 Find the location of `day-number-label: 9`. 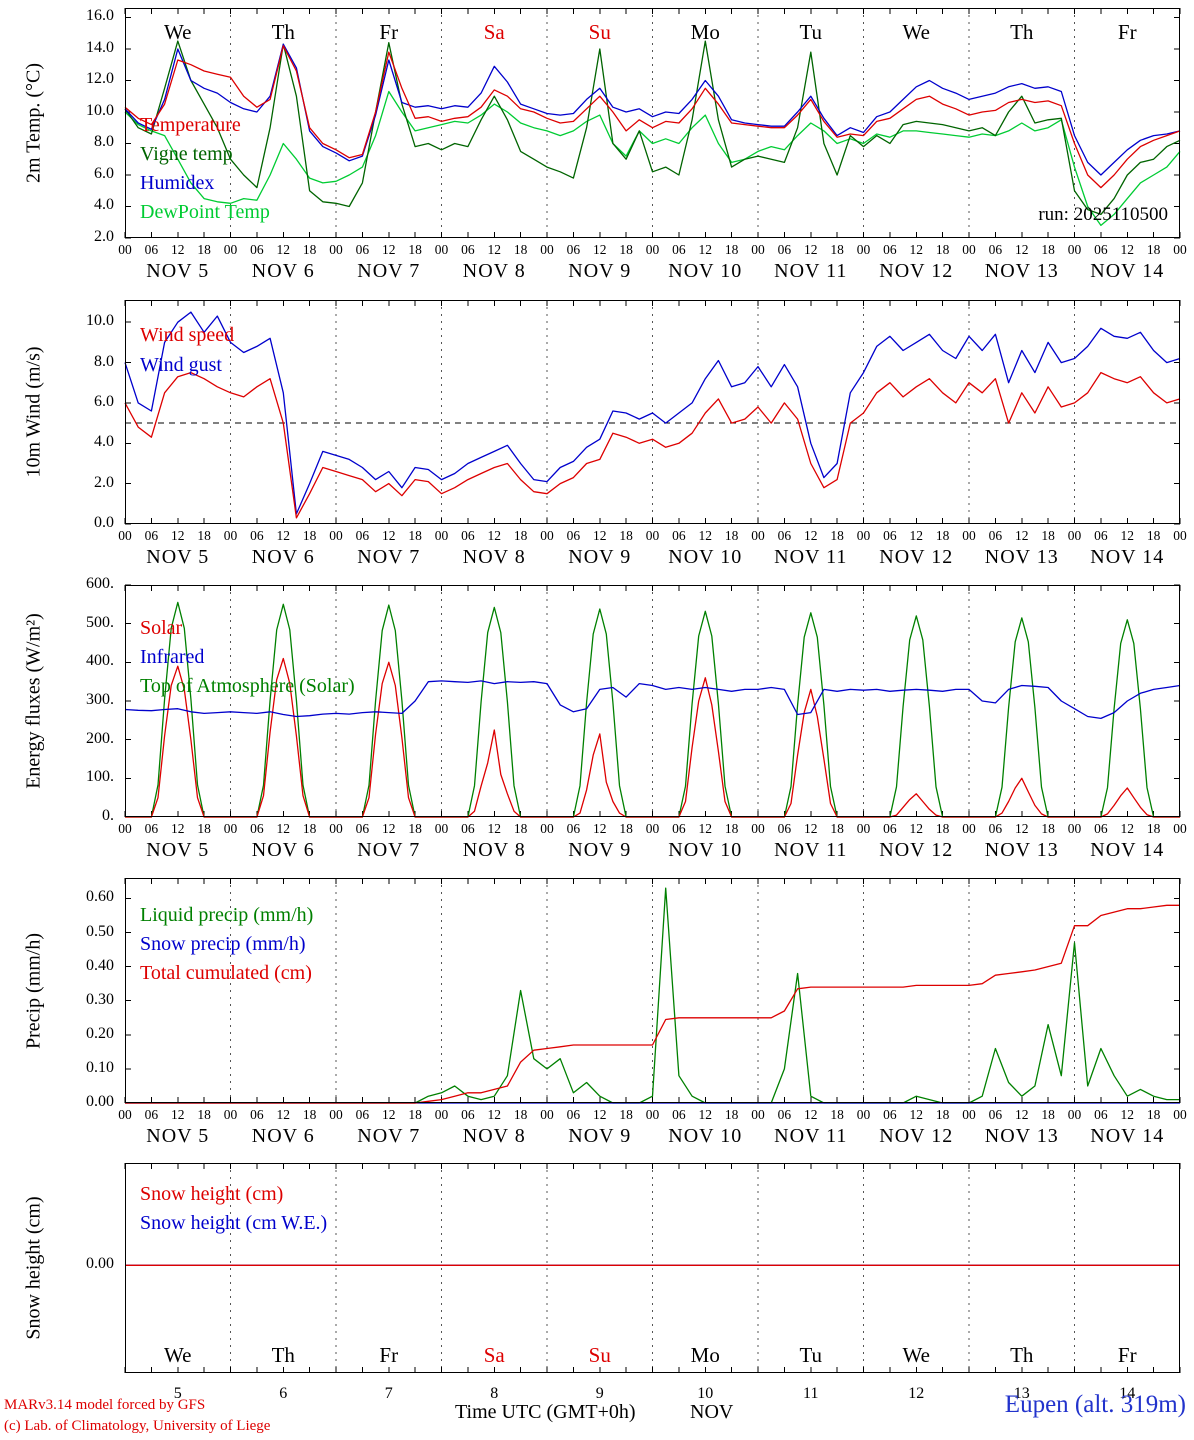

day-number-label: 9 is located at coordinates (599, 1393).